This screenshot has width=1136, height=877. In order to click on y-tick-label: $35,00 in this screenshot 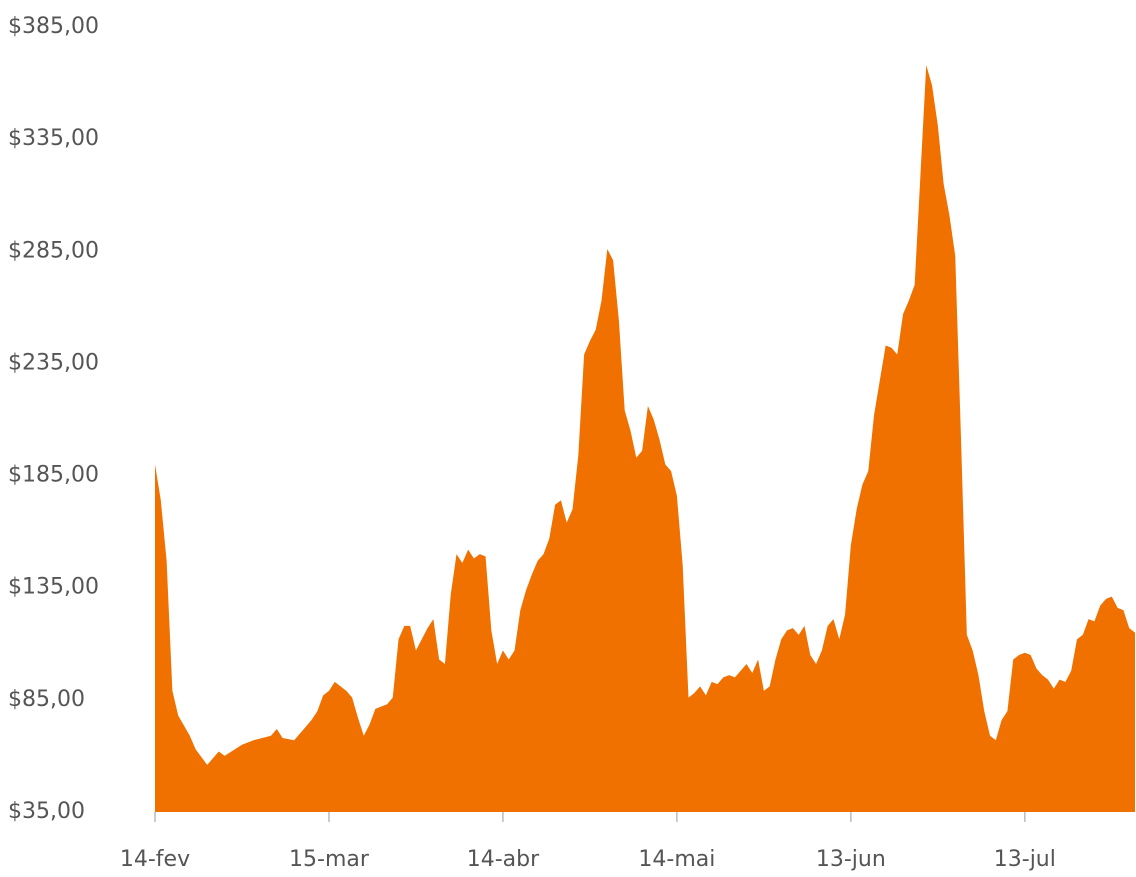, I will do `click(46, 811)`.